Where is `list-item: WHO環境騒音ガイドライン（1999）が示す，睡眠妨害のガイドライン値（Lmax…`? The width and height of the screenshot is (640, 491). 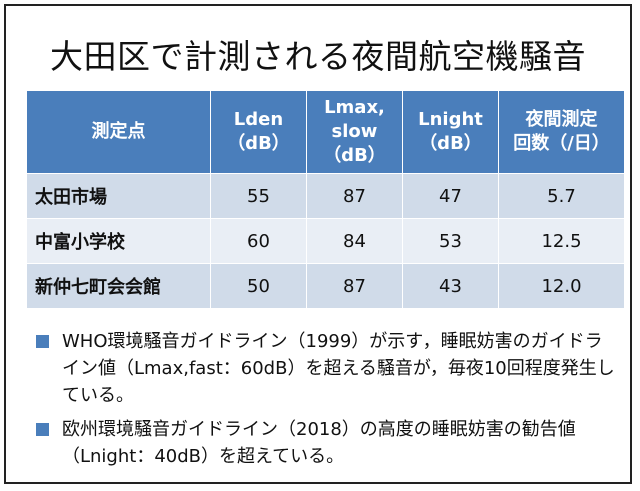
list-item: WHO環境騒音ガイドライン（1999）が示す，睡眠妨害のガイドライン値（Lmax… is located at coordinates (326, 368).